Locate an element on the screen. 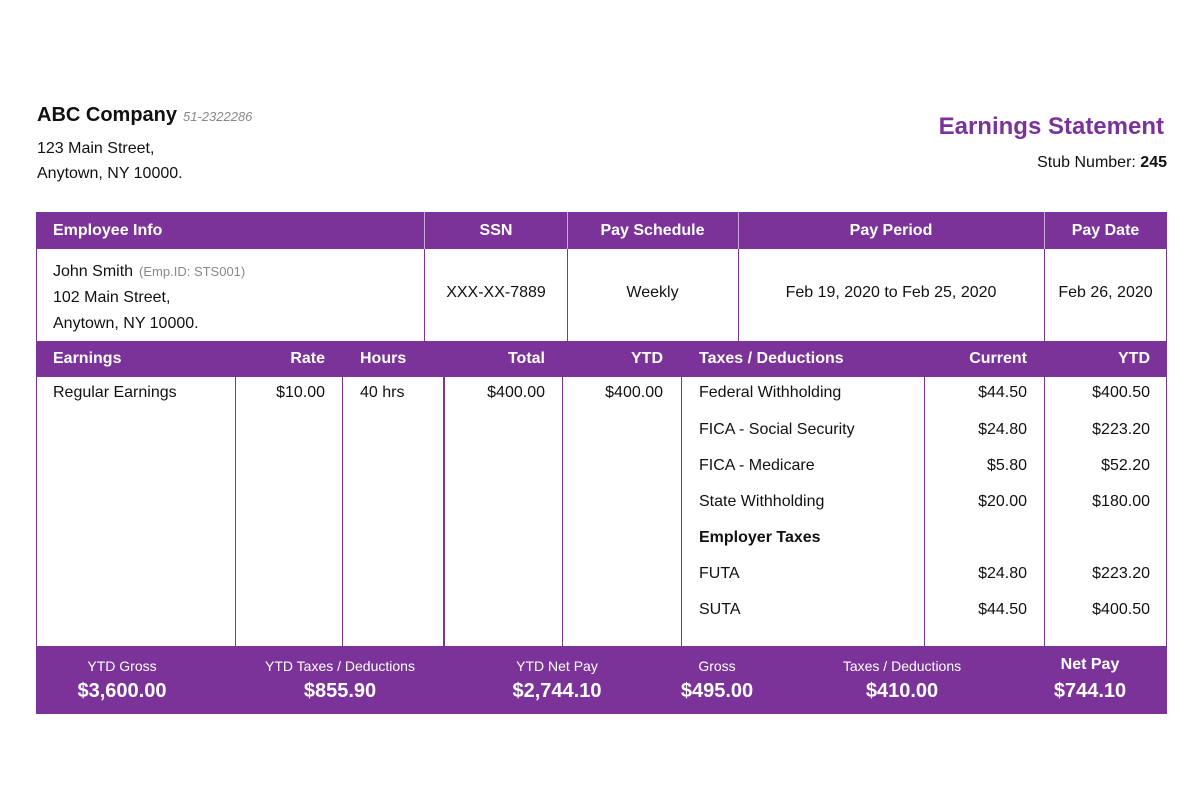 The width and height of the screenshot is (1200, 800). header-pay-date: Pay Date is located at coordinates (1105, 230).